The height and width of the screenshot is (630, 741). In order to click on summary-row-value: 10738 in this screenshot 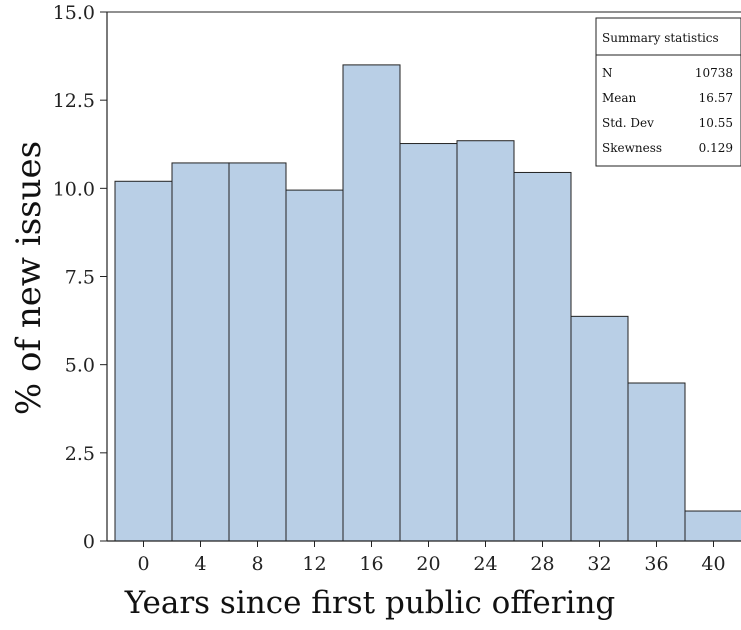, I will do `click(714, 73)`.